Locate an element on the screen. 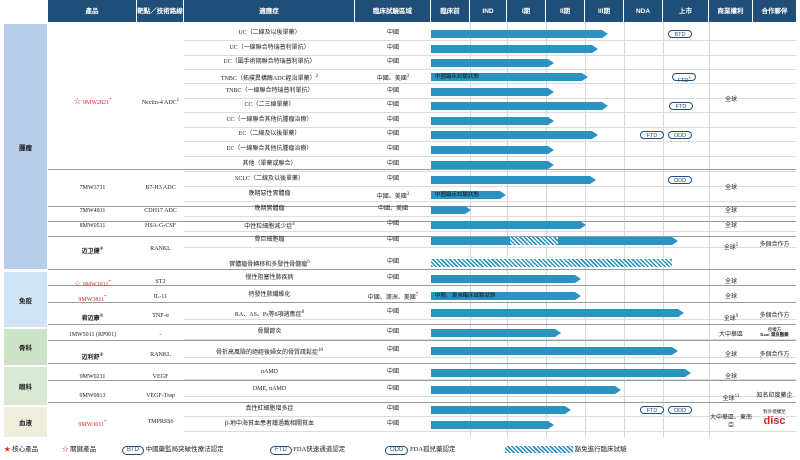  region-16: 中國 is located at coordinates (392, 278).